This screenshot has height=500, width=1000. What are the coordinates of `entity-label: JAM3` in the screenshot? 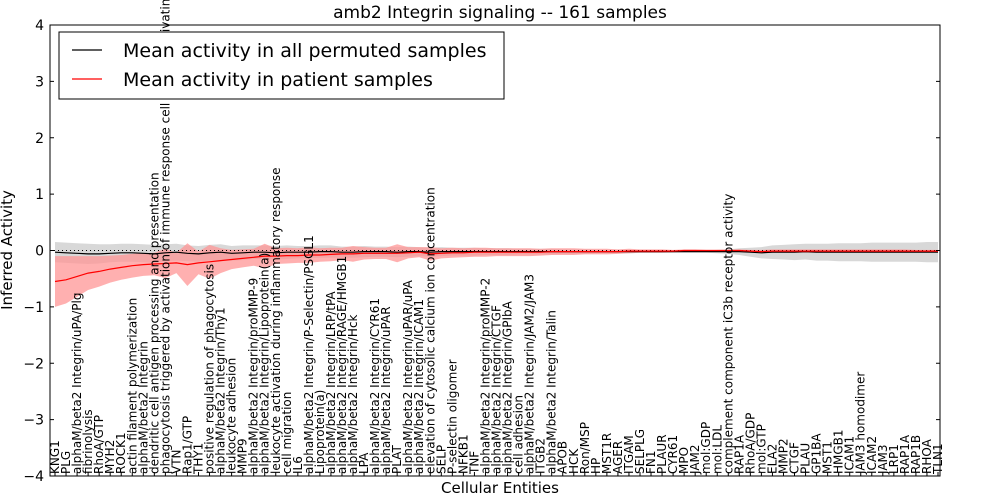 It's located at (883, 459).